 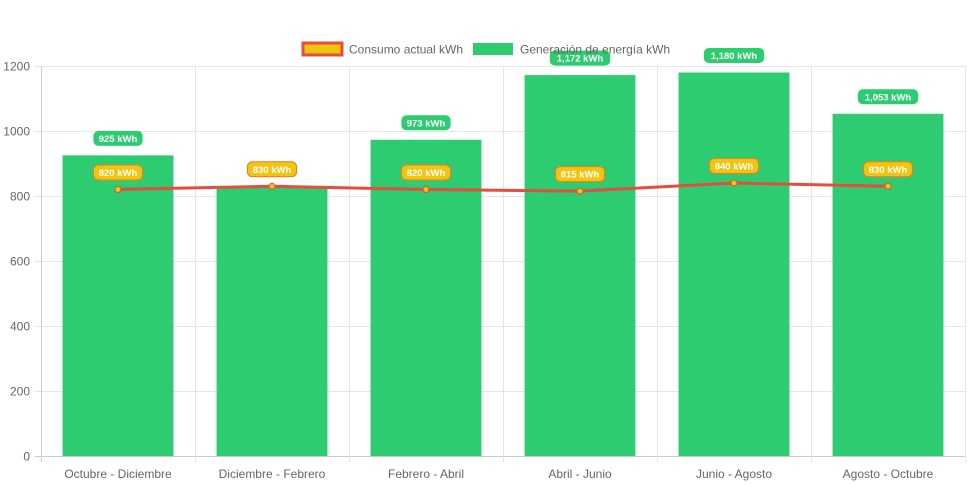 I want to click on generation-data-label: 1,180 kWh, so click(x=734, y=56).